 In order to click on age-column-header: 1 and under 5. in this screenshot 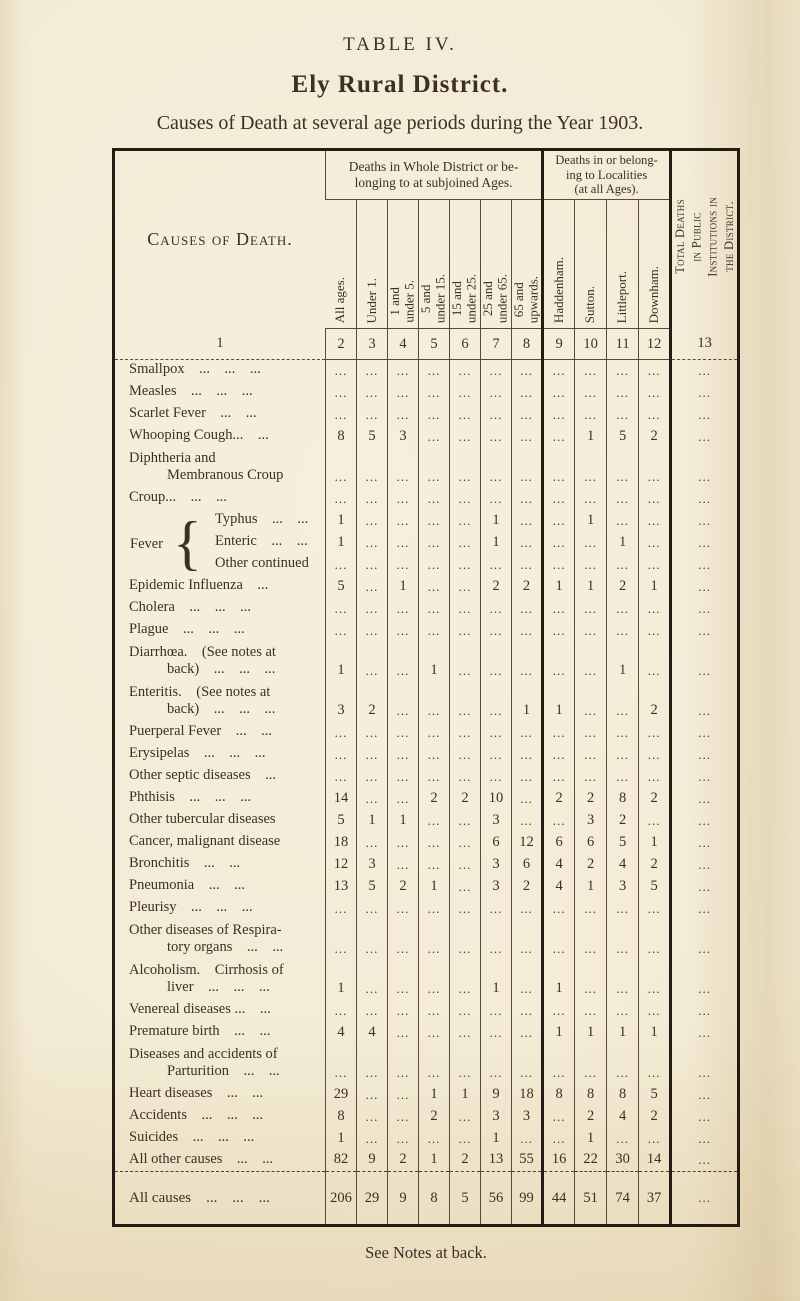, I will do `click(403, 264)`.